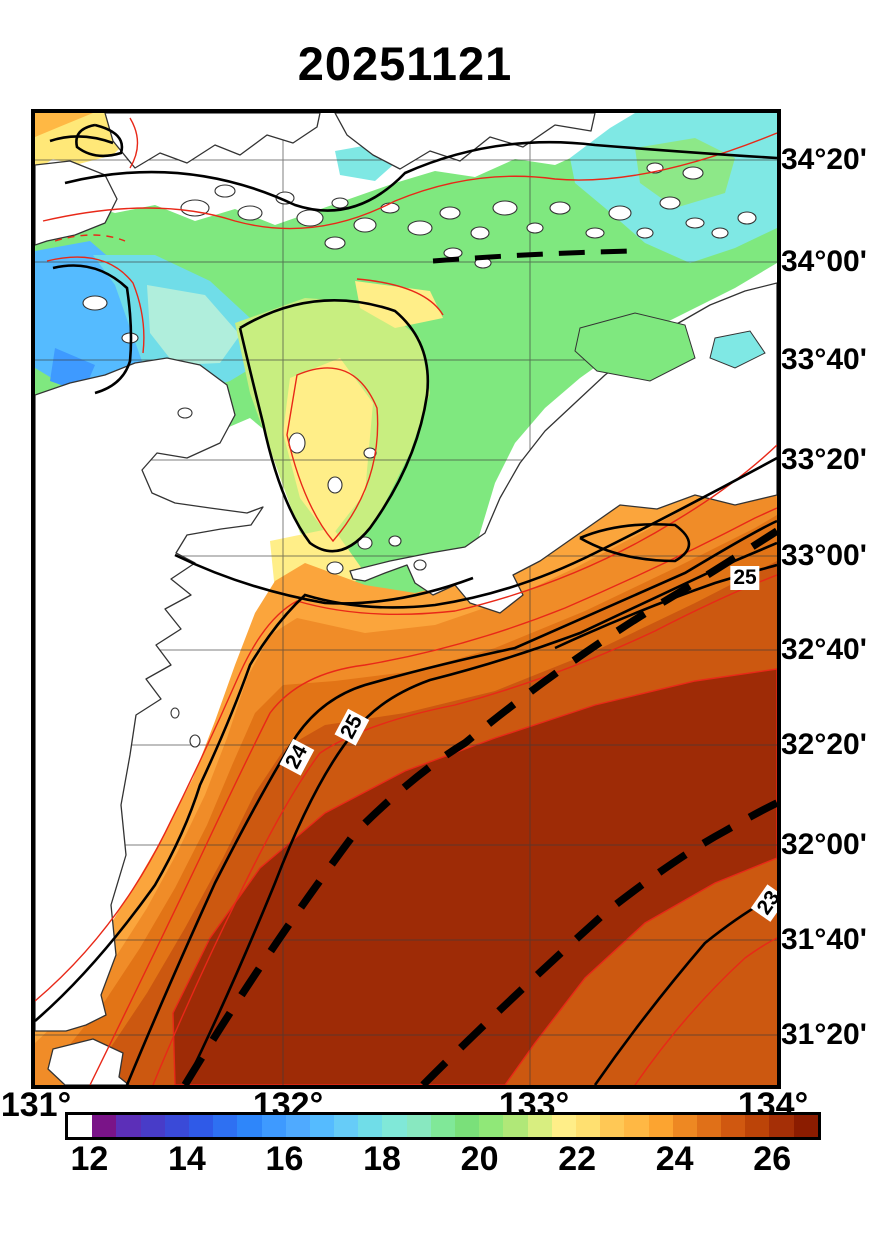  I want to click on contour-label-25-box: 25, so click(745, 578).